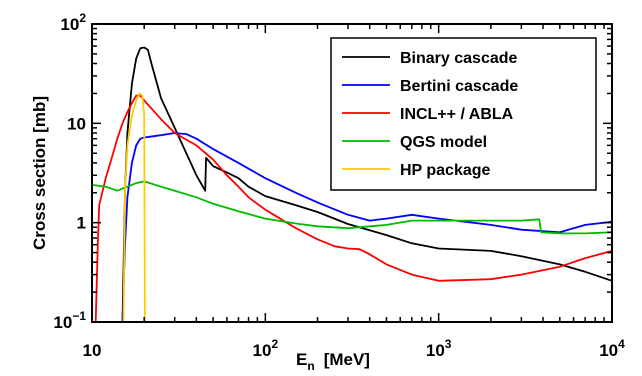 The width and height of the screenshot is (642, 376). I want to click on legend-label-hp-package: HP package, so click(445, 170).